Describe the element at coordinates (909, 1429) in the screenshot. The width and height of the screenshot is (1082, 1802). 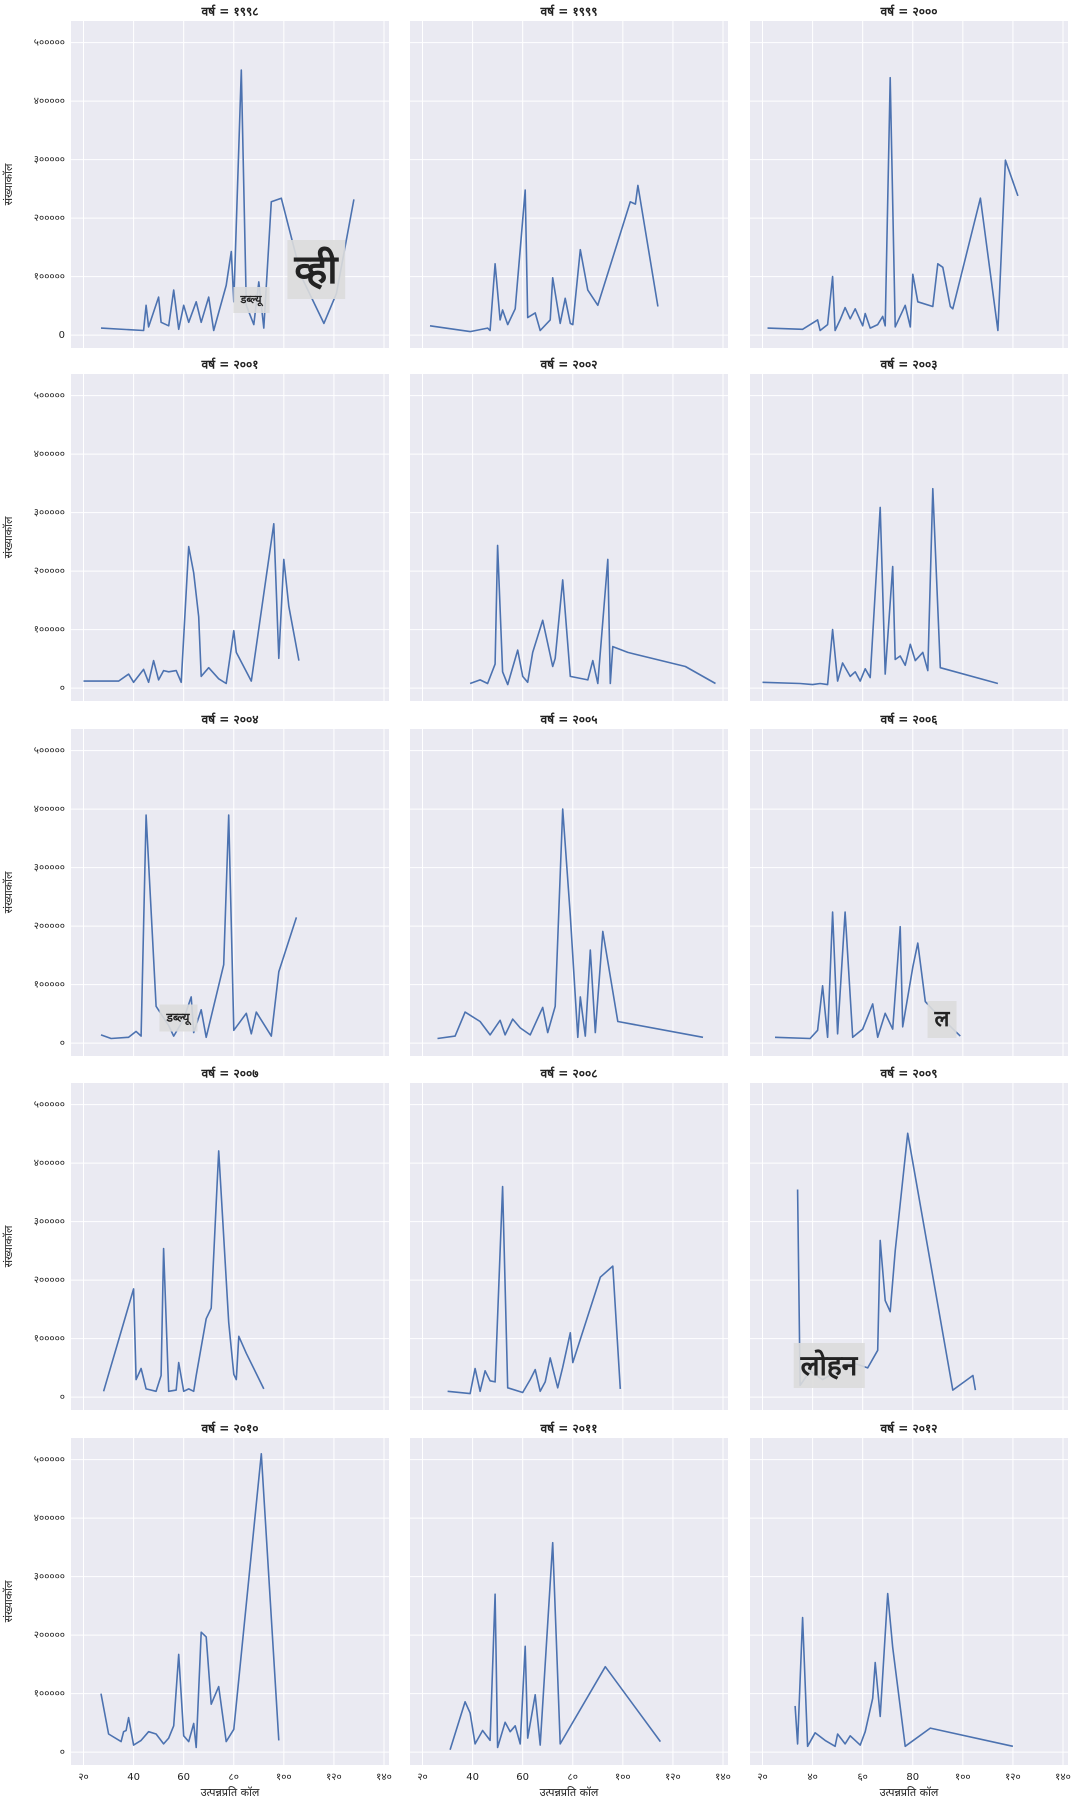
I see `panel-title: वर्ष = २०१२` at that location.